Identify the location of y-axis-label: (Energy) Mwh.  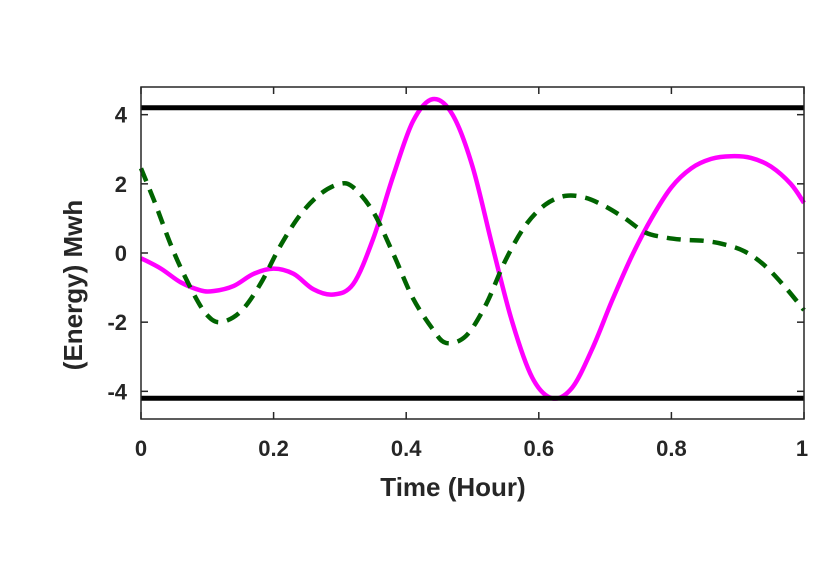
(73, 285).